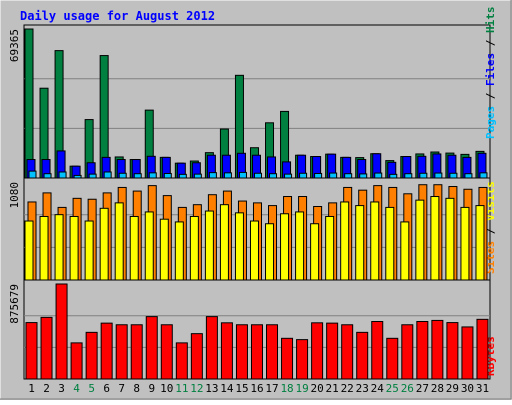  I want to click on x-tick-label-2: 2, so click(46, 388).